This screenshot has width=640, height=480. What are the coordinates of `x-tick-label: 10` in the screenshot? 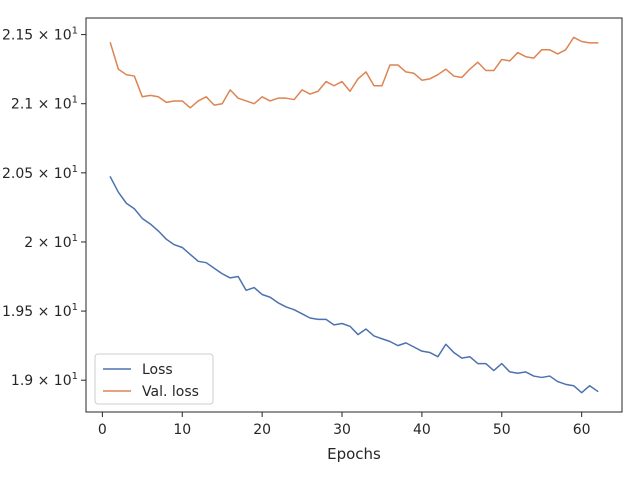 It's located at (182, 430).